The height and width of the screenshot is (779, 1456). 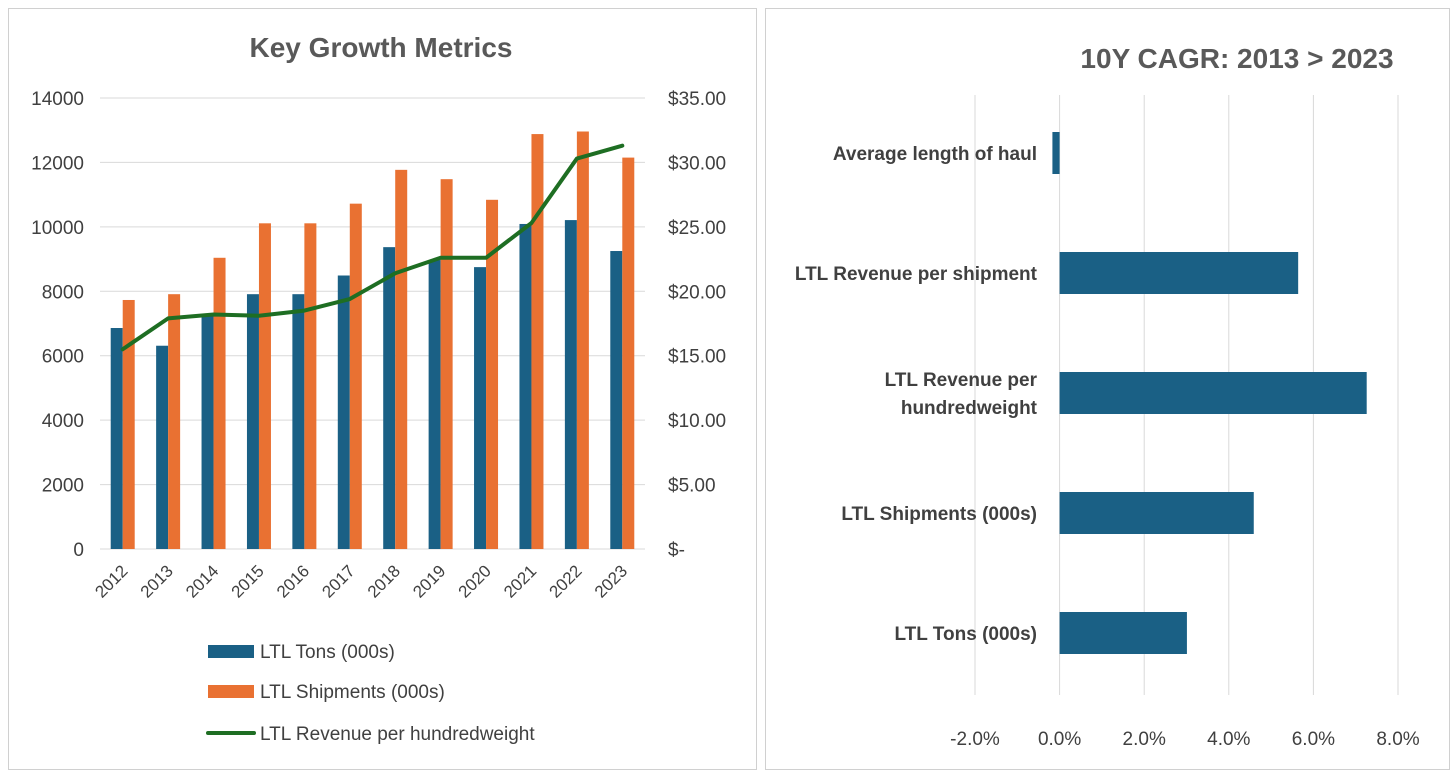 What do you see at coordinates (965, 634) in the screenshot?
I see `category-label: LTL Tons (000s)` at bounding box center [965, 634].